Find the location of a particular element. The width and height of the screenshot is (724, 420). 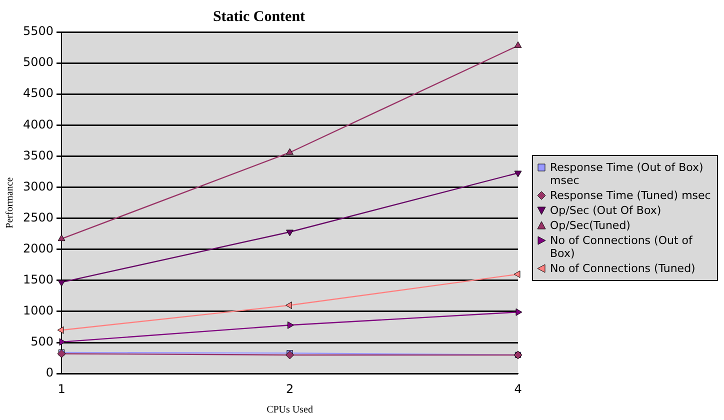

legend-label: Response Time (Out of Box) msec is located at coordinates (627, 174).